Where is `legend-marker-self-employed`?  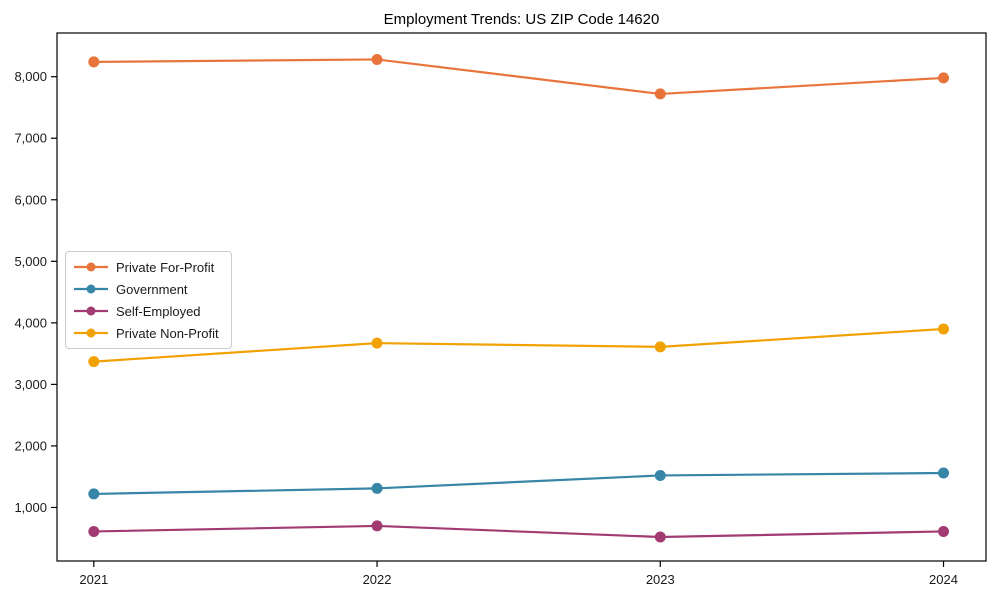 legend-marker-self-employed is located at coordinates (91, 311).